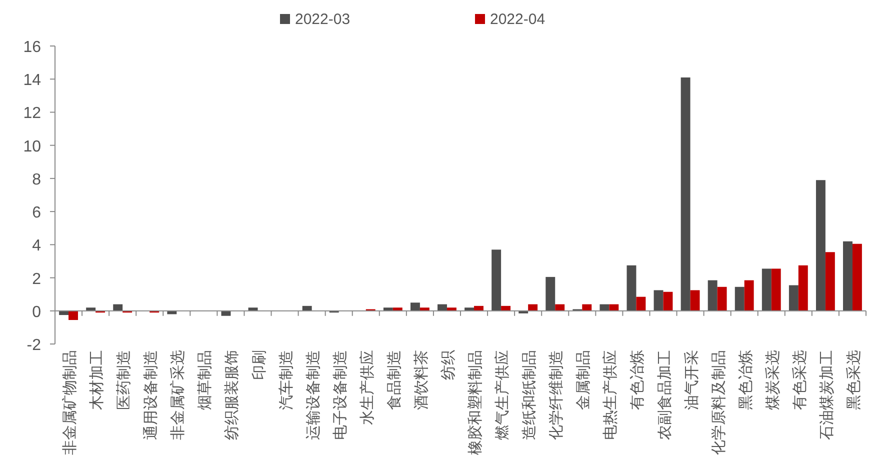 This screenshot has height=475, width=871. What do you see at coordinates (32, 113) in the screenshot?
I see `y-tick-label: 12` at bounding box center [32, 113].